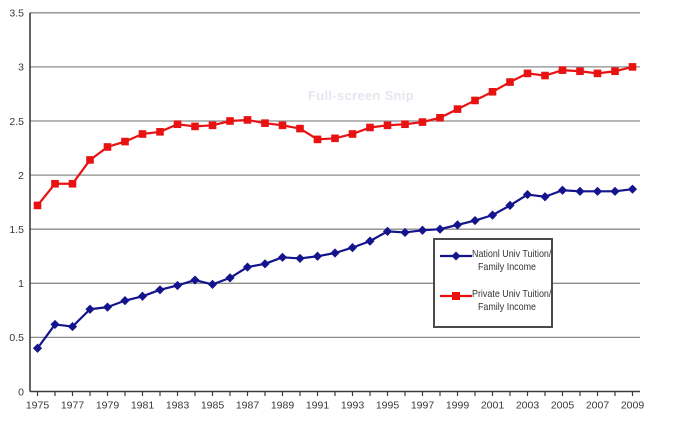 The width and height of the screenshot is (700, 424). Describe the element at coordinates (21, 68) in the screenshot. I see `svg-text: 3` at that location.